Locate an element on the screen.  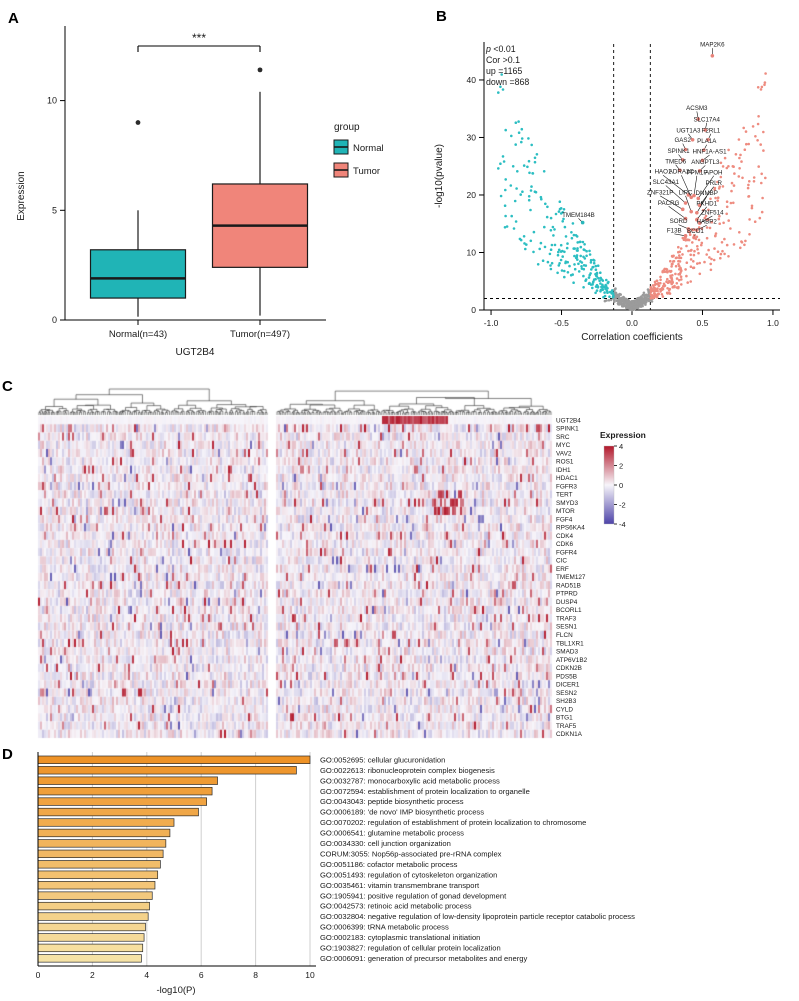
gene-label: UGT1A3 is located at coordinates (688, 130).